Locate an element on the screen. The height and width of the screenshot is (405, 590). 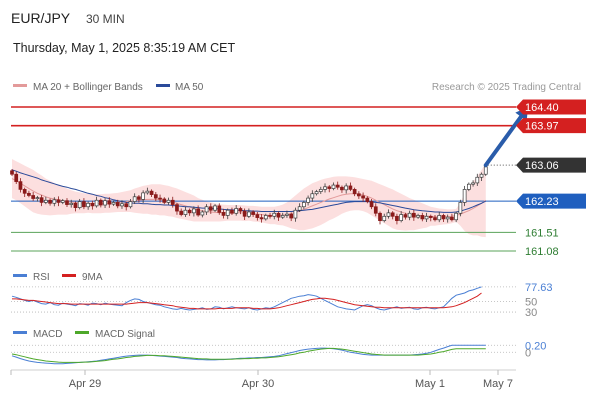
macd-signal-legend-label: MACD Signal is located at coordinates (125, 334).